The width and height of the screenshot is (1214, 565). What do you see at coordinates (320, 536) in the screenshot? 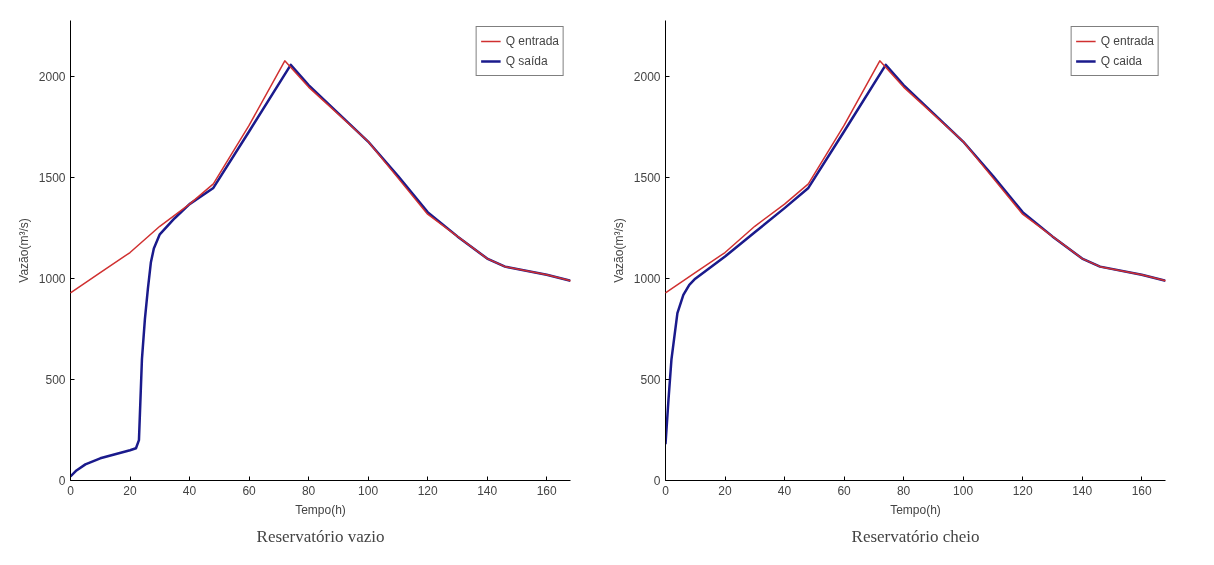
I see `text: Reservatório vazio` at bounding box center [320, 536].